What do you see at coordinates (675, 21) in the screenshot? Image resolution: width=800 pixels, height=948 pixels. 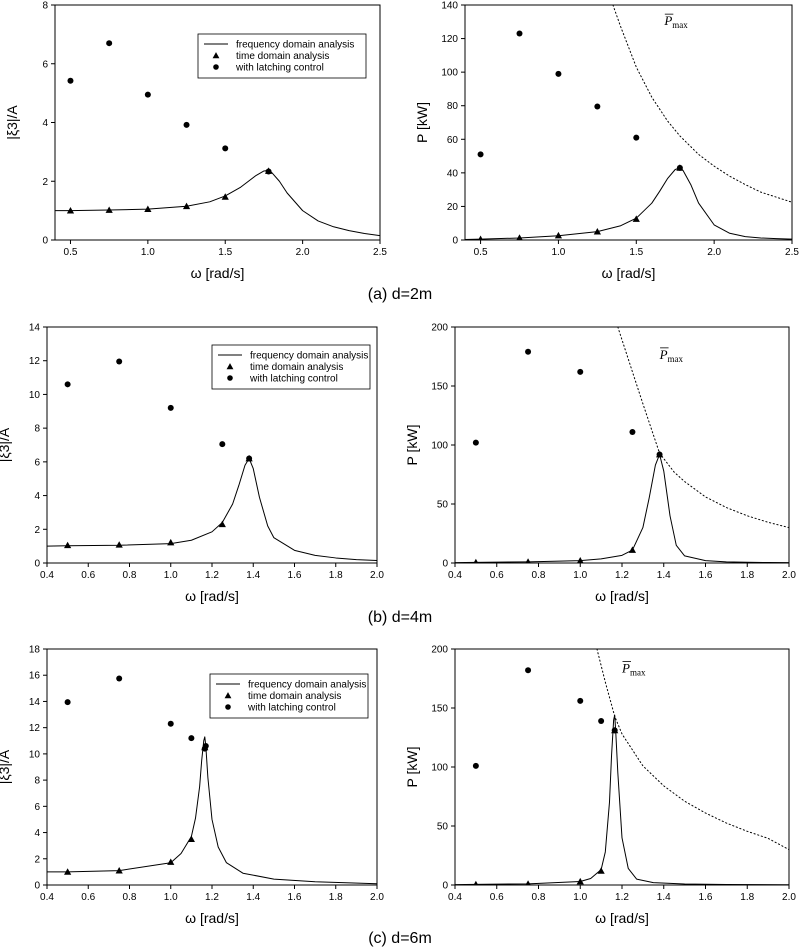 I see `pmax-label: Pmax` at bounding box center [675, 21].